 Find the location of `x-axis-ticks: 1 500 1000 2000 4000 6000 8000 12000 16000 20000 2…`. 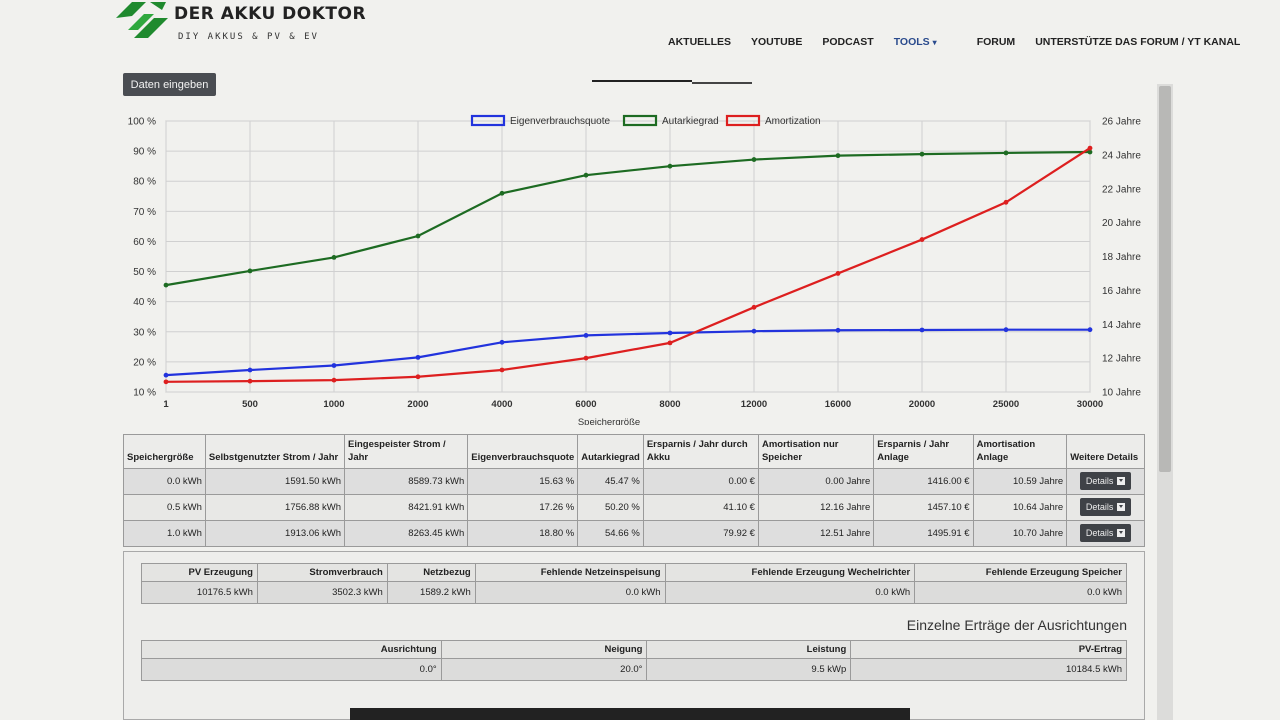

x-axis-ticks: 1 500 1000 2000 4000 6000 8000 12000 16000 20000 2… is located at coordinates (633, 404).